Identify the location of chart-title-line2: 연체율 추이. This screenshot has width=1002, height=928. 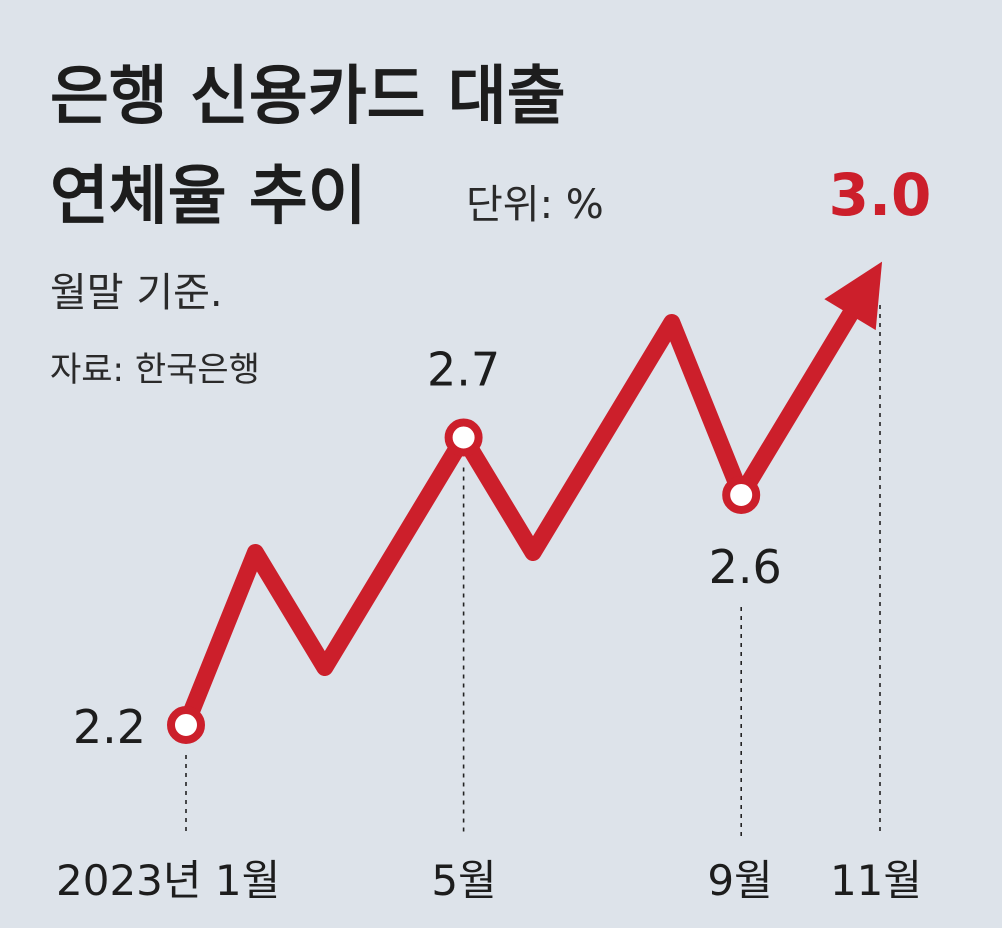
(208, 197).